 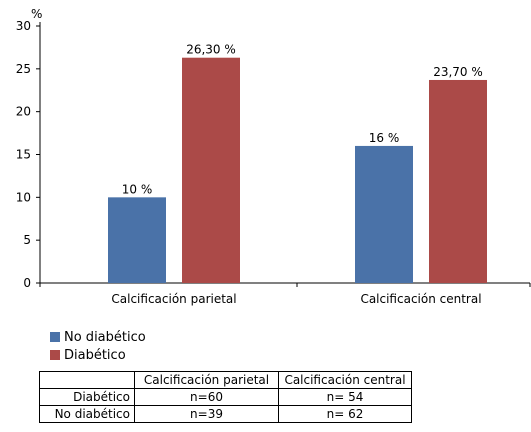 I want to click on x-tick-label: Calcificación central, so click(x=420, y=299).